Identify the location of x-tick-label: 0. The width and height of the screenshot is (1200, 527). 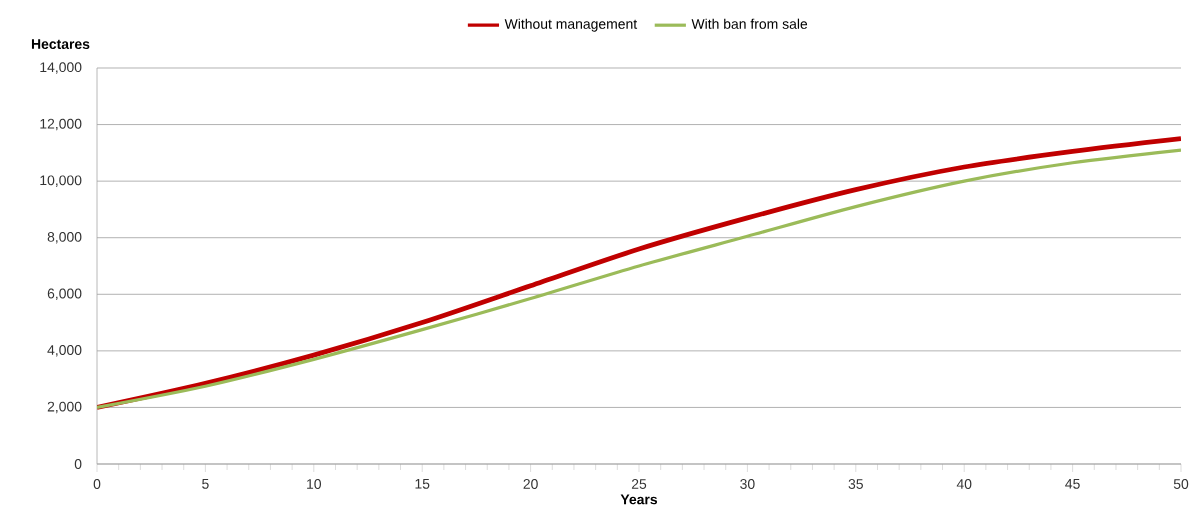
(97, 484).